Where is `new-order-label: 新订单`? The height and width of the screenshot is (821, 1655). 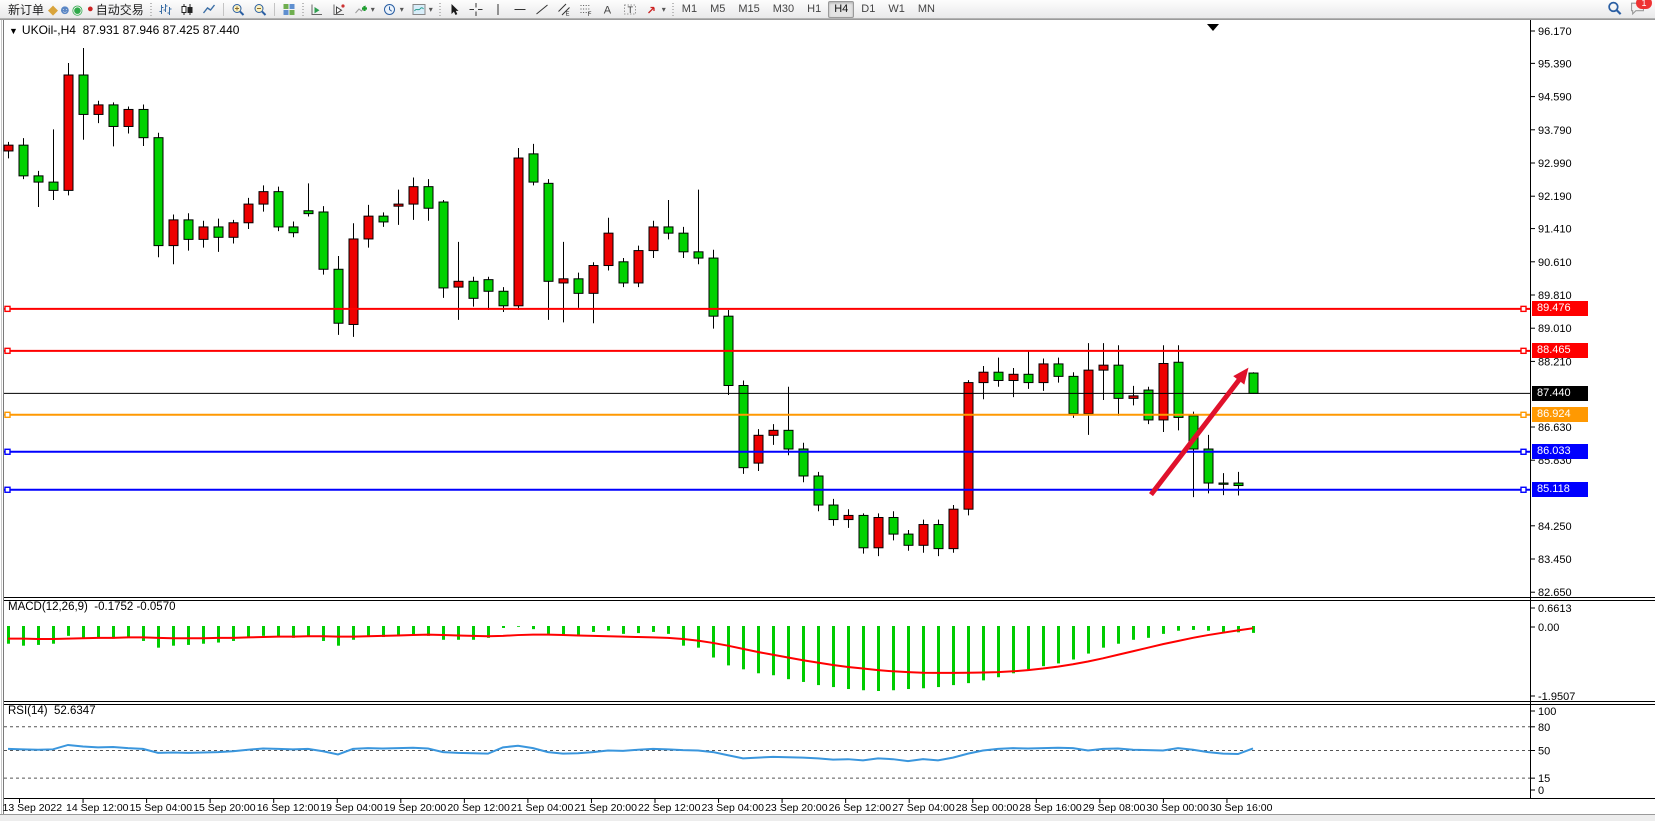 new-order-label: 新订单 is located at coordinates (26, 9).